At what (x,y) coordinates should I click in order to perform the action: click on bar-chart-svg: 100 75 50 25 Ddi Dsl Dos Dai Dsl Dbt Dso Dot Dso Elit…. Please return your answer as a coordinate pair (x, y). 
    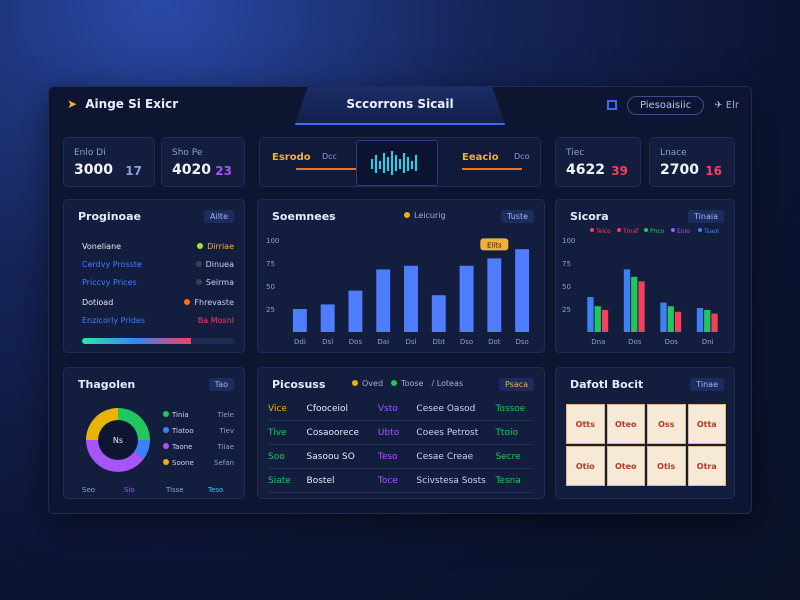
    Looking at the image, I should click on (398, 291).